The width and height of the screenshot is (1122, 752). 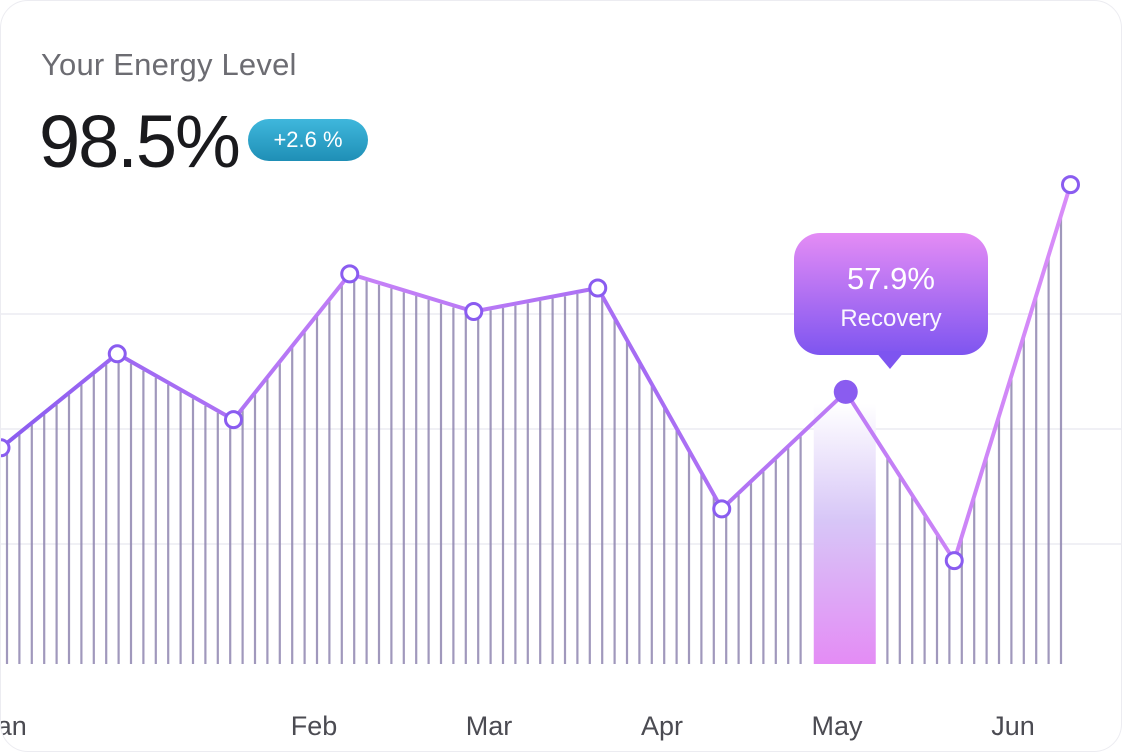 What do you see at coordinates (890, 360) in the screenshot?
I see `tooltip-arrow` at bounding box center [890, 360].